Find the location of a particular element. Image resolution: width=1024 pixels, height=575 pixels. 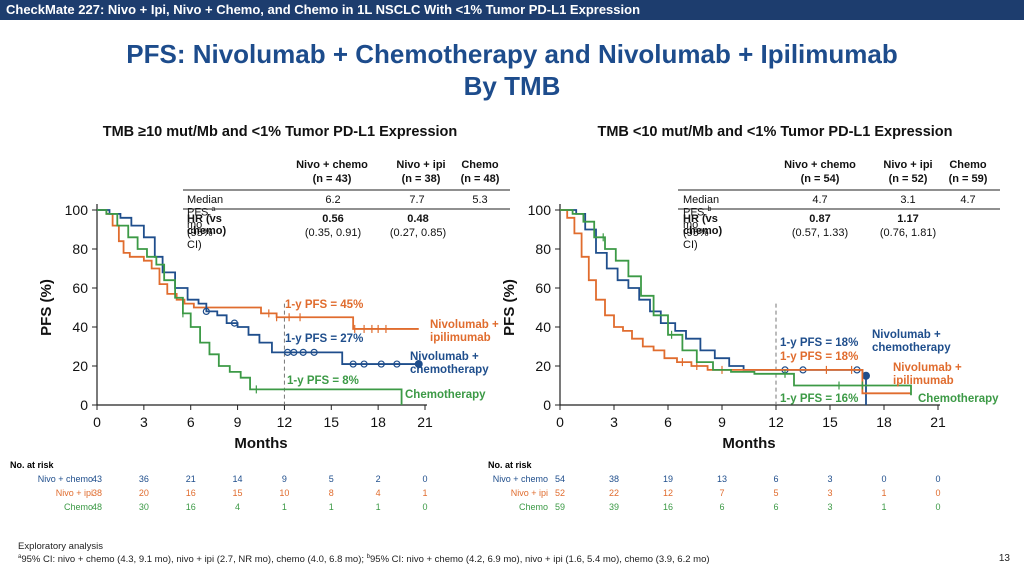

end-marker is located at coordinates (418, 364).